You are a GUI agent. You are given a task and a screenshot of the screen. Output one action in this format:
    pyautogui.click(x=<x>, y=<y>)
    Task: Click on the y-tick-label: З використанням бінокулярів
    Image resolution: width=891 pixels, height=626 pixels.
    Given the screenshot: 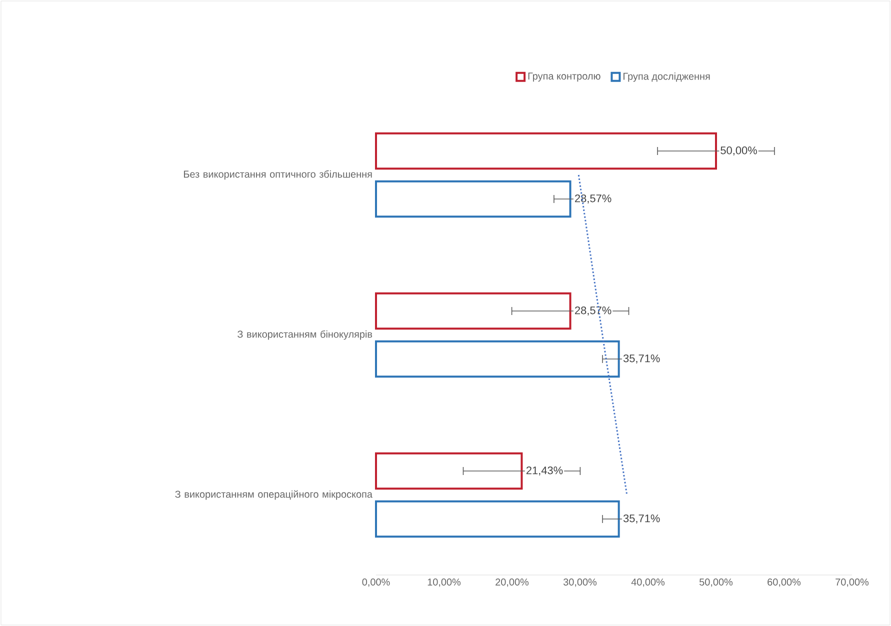 What is the action you would take?
    pyautogui.click(x=305, y=335)
    